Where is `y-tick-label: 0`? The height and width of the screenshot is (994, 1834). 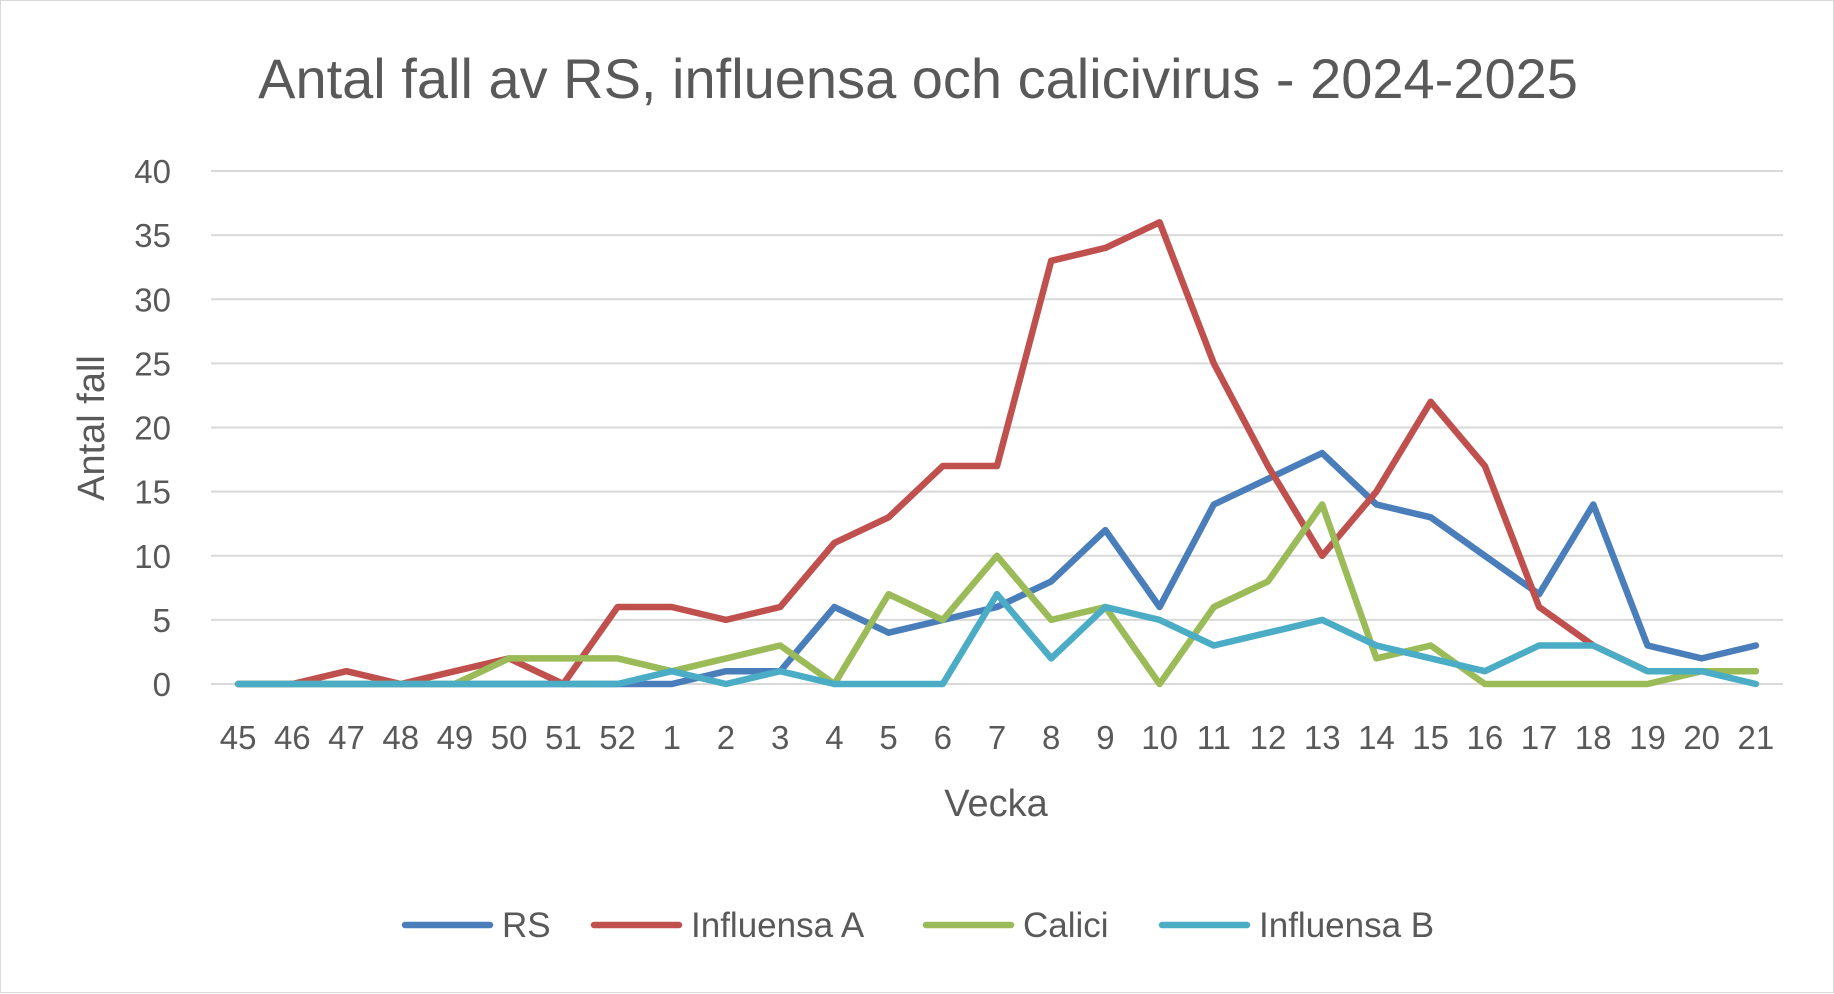
y-tick-label: 0 is located at coordinates (162, 684).